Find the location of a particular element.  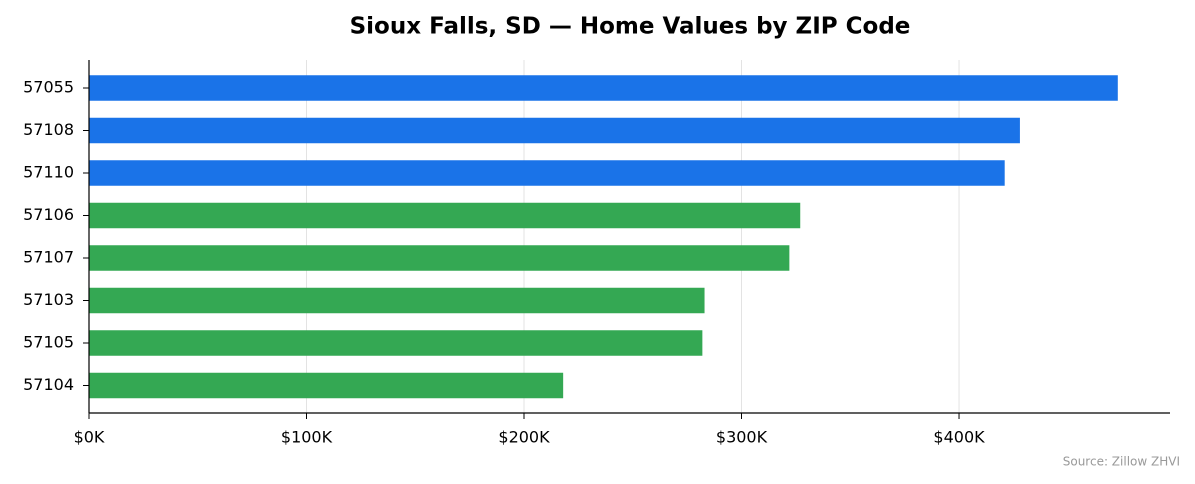

y-tick-label: 57105 is located at coordinates (48, 342).